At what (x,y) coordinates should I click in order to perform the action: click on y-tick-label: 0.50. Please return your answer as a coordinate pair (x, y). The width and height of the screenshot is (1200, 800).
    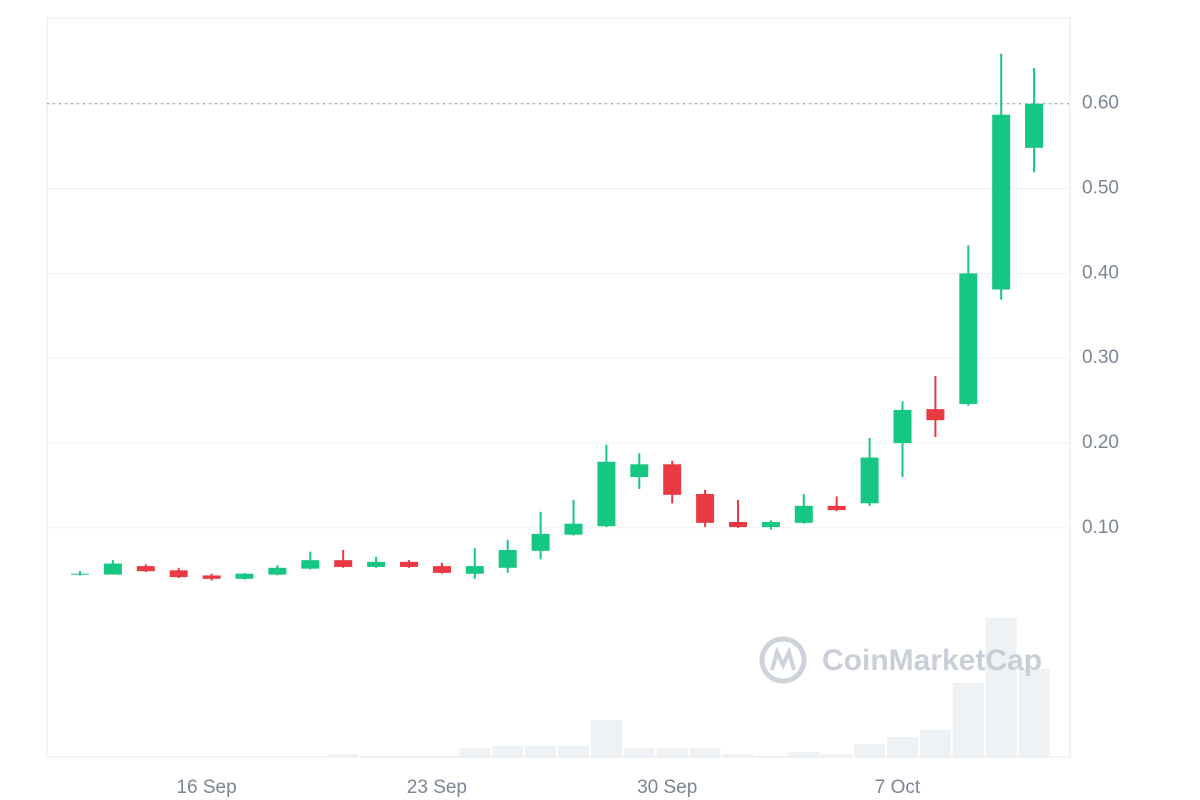
    Looking at the image, I should click on (1100, 188).